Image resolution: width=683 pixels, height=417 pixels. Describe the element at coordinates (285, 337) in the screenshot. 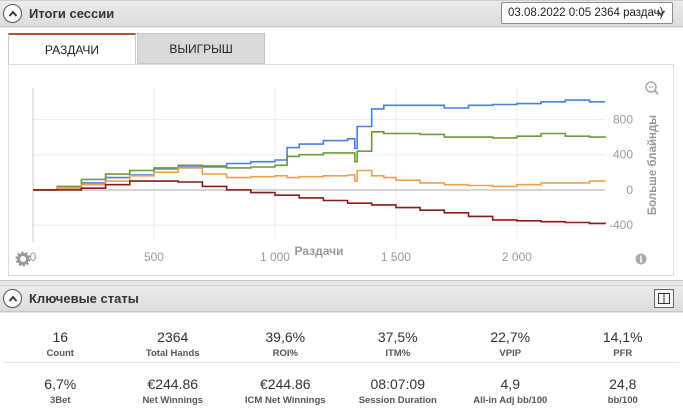

I see `stat-value: 39,6%` at that location.